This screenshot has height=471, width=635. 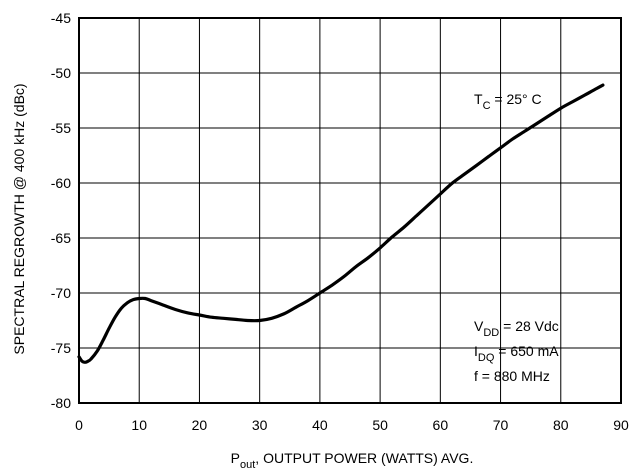 What do you see at coordinates (61, 73) in the screenshot?
I see `y-tick-label: -50` at bounding box center [61, 73].